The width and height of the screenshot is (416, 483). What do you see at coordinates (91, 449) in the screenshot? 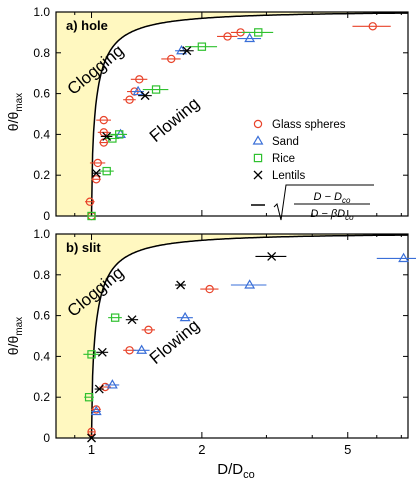
I see `x-tick-label: 1` at bounding box center [91, 449].